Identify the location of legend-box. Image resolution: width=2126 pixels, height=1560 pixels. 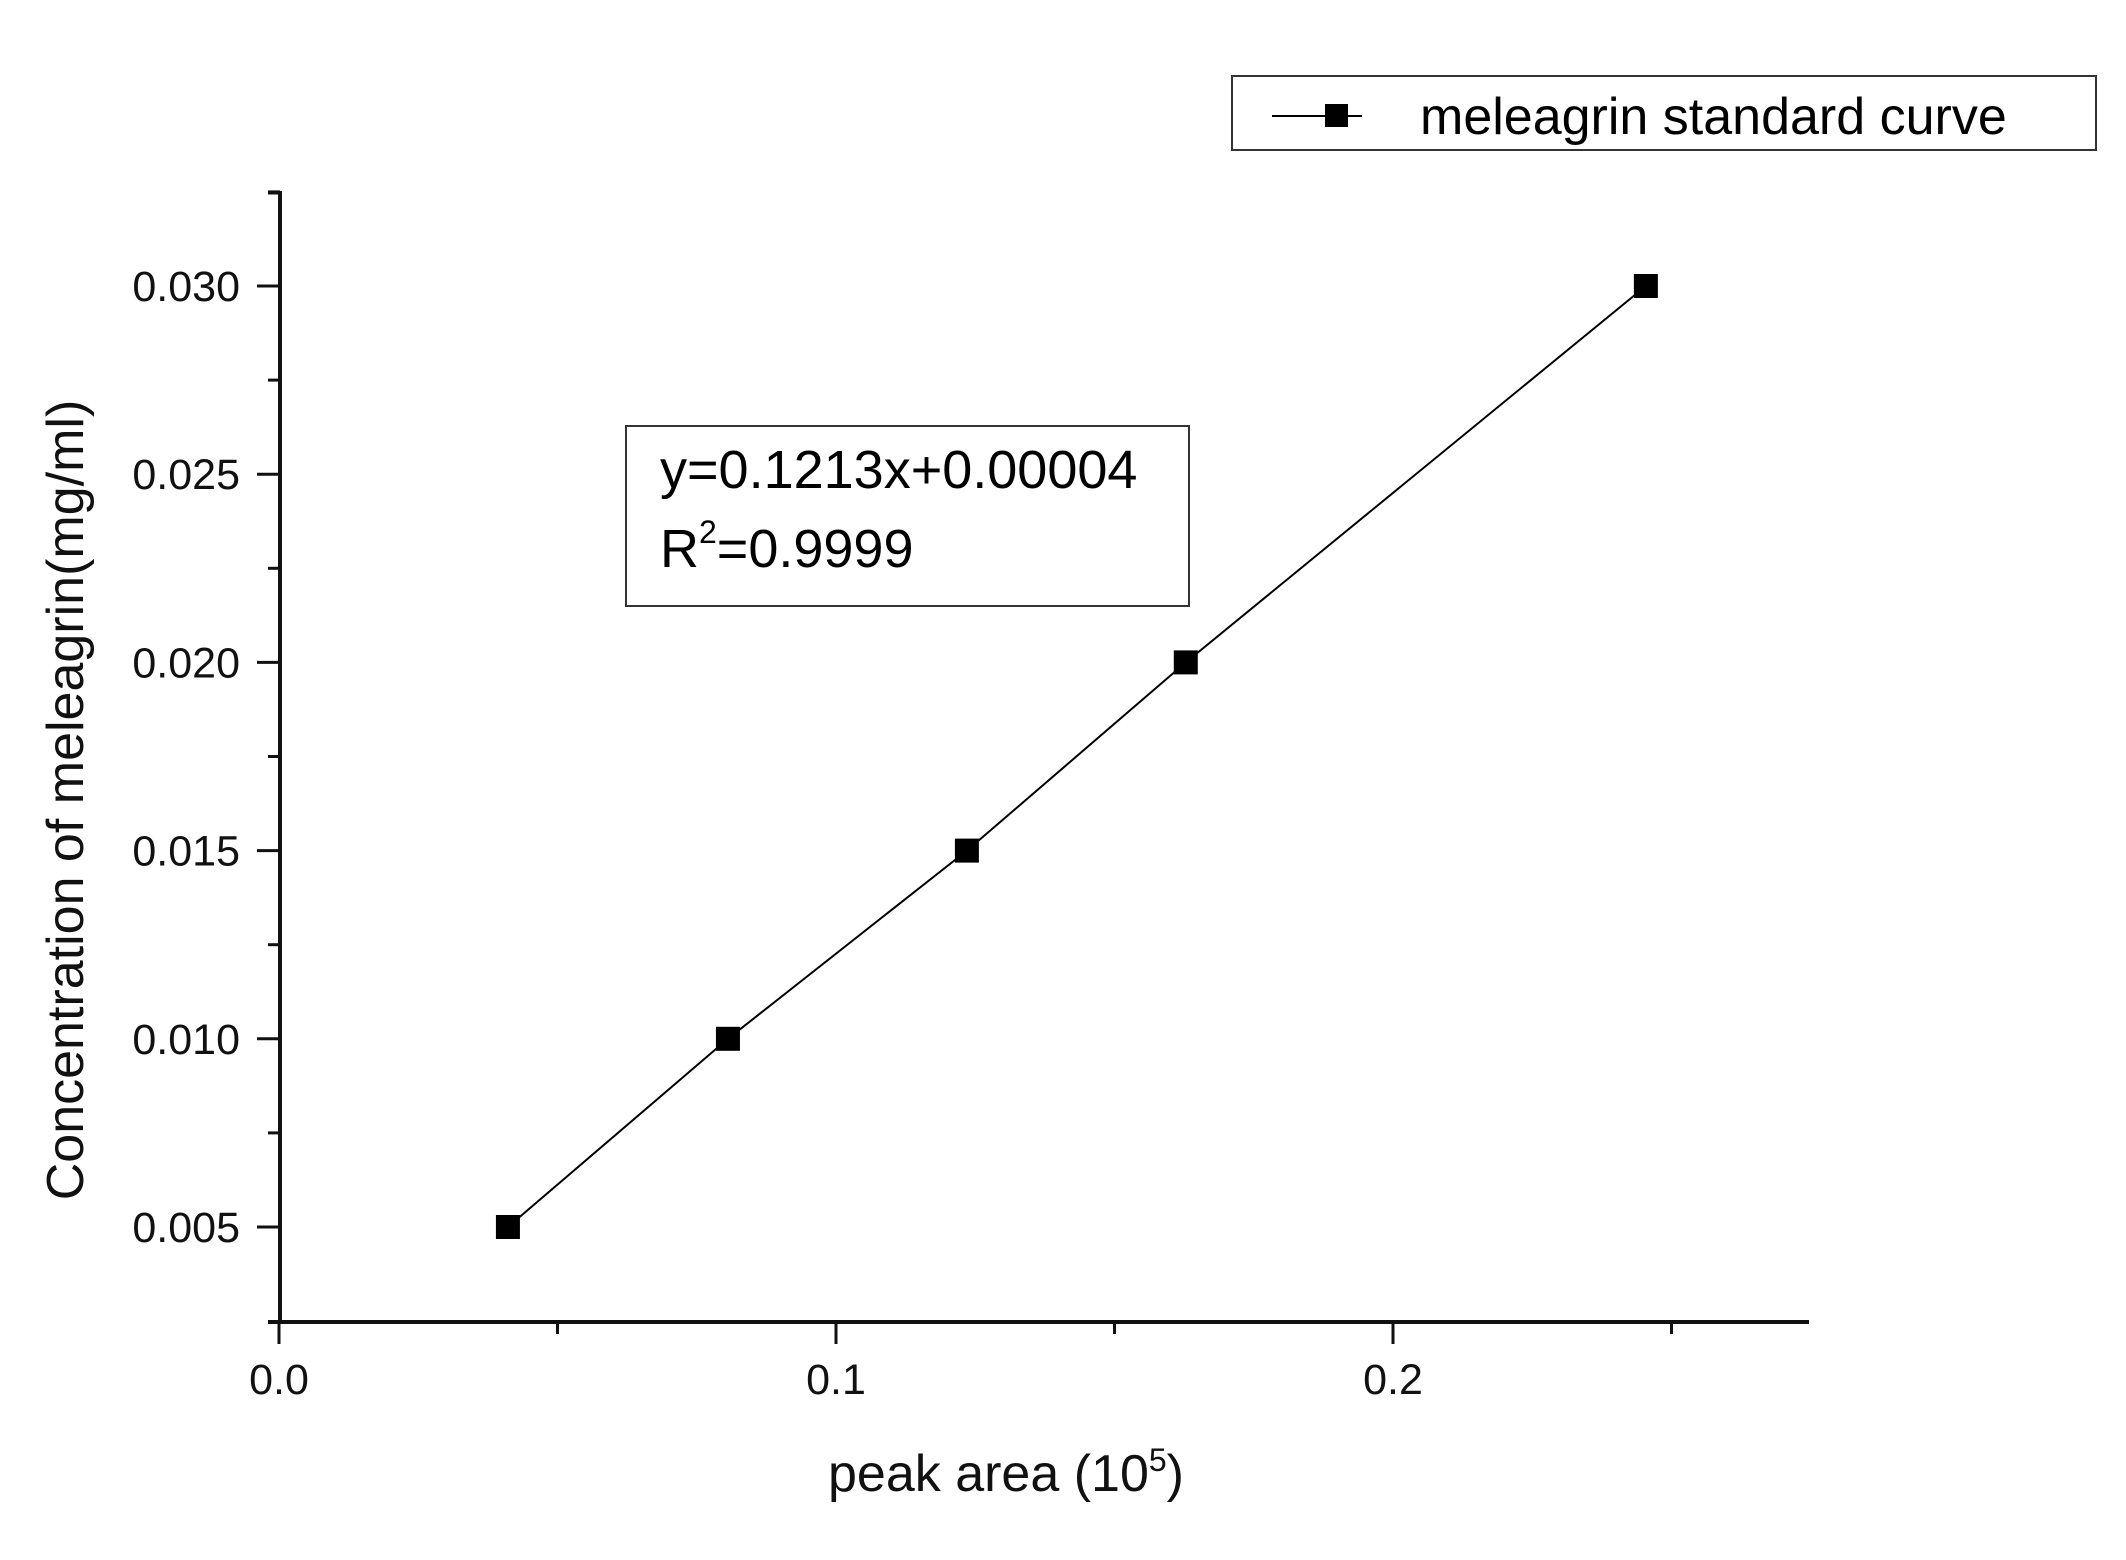
(1664, 113).